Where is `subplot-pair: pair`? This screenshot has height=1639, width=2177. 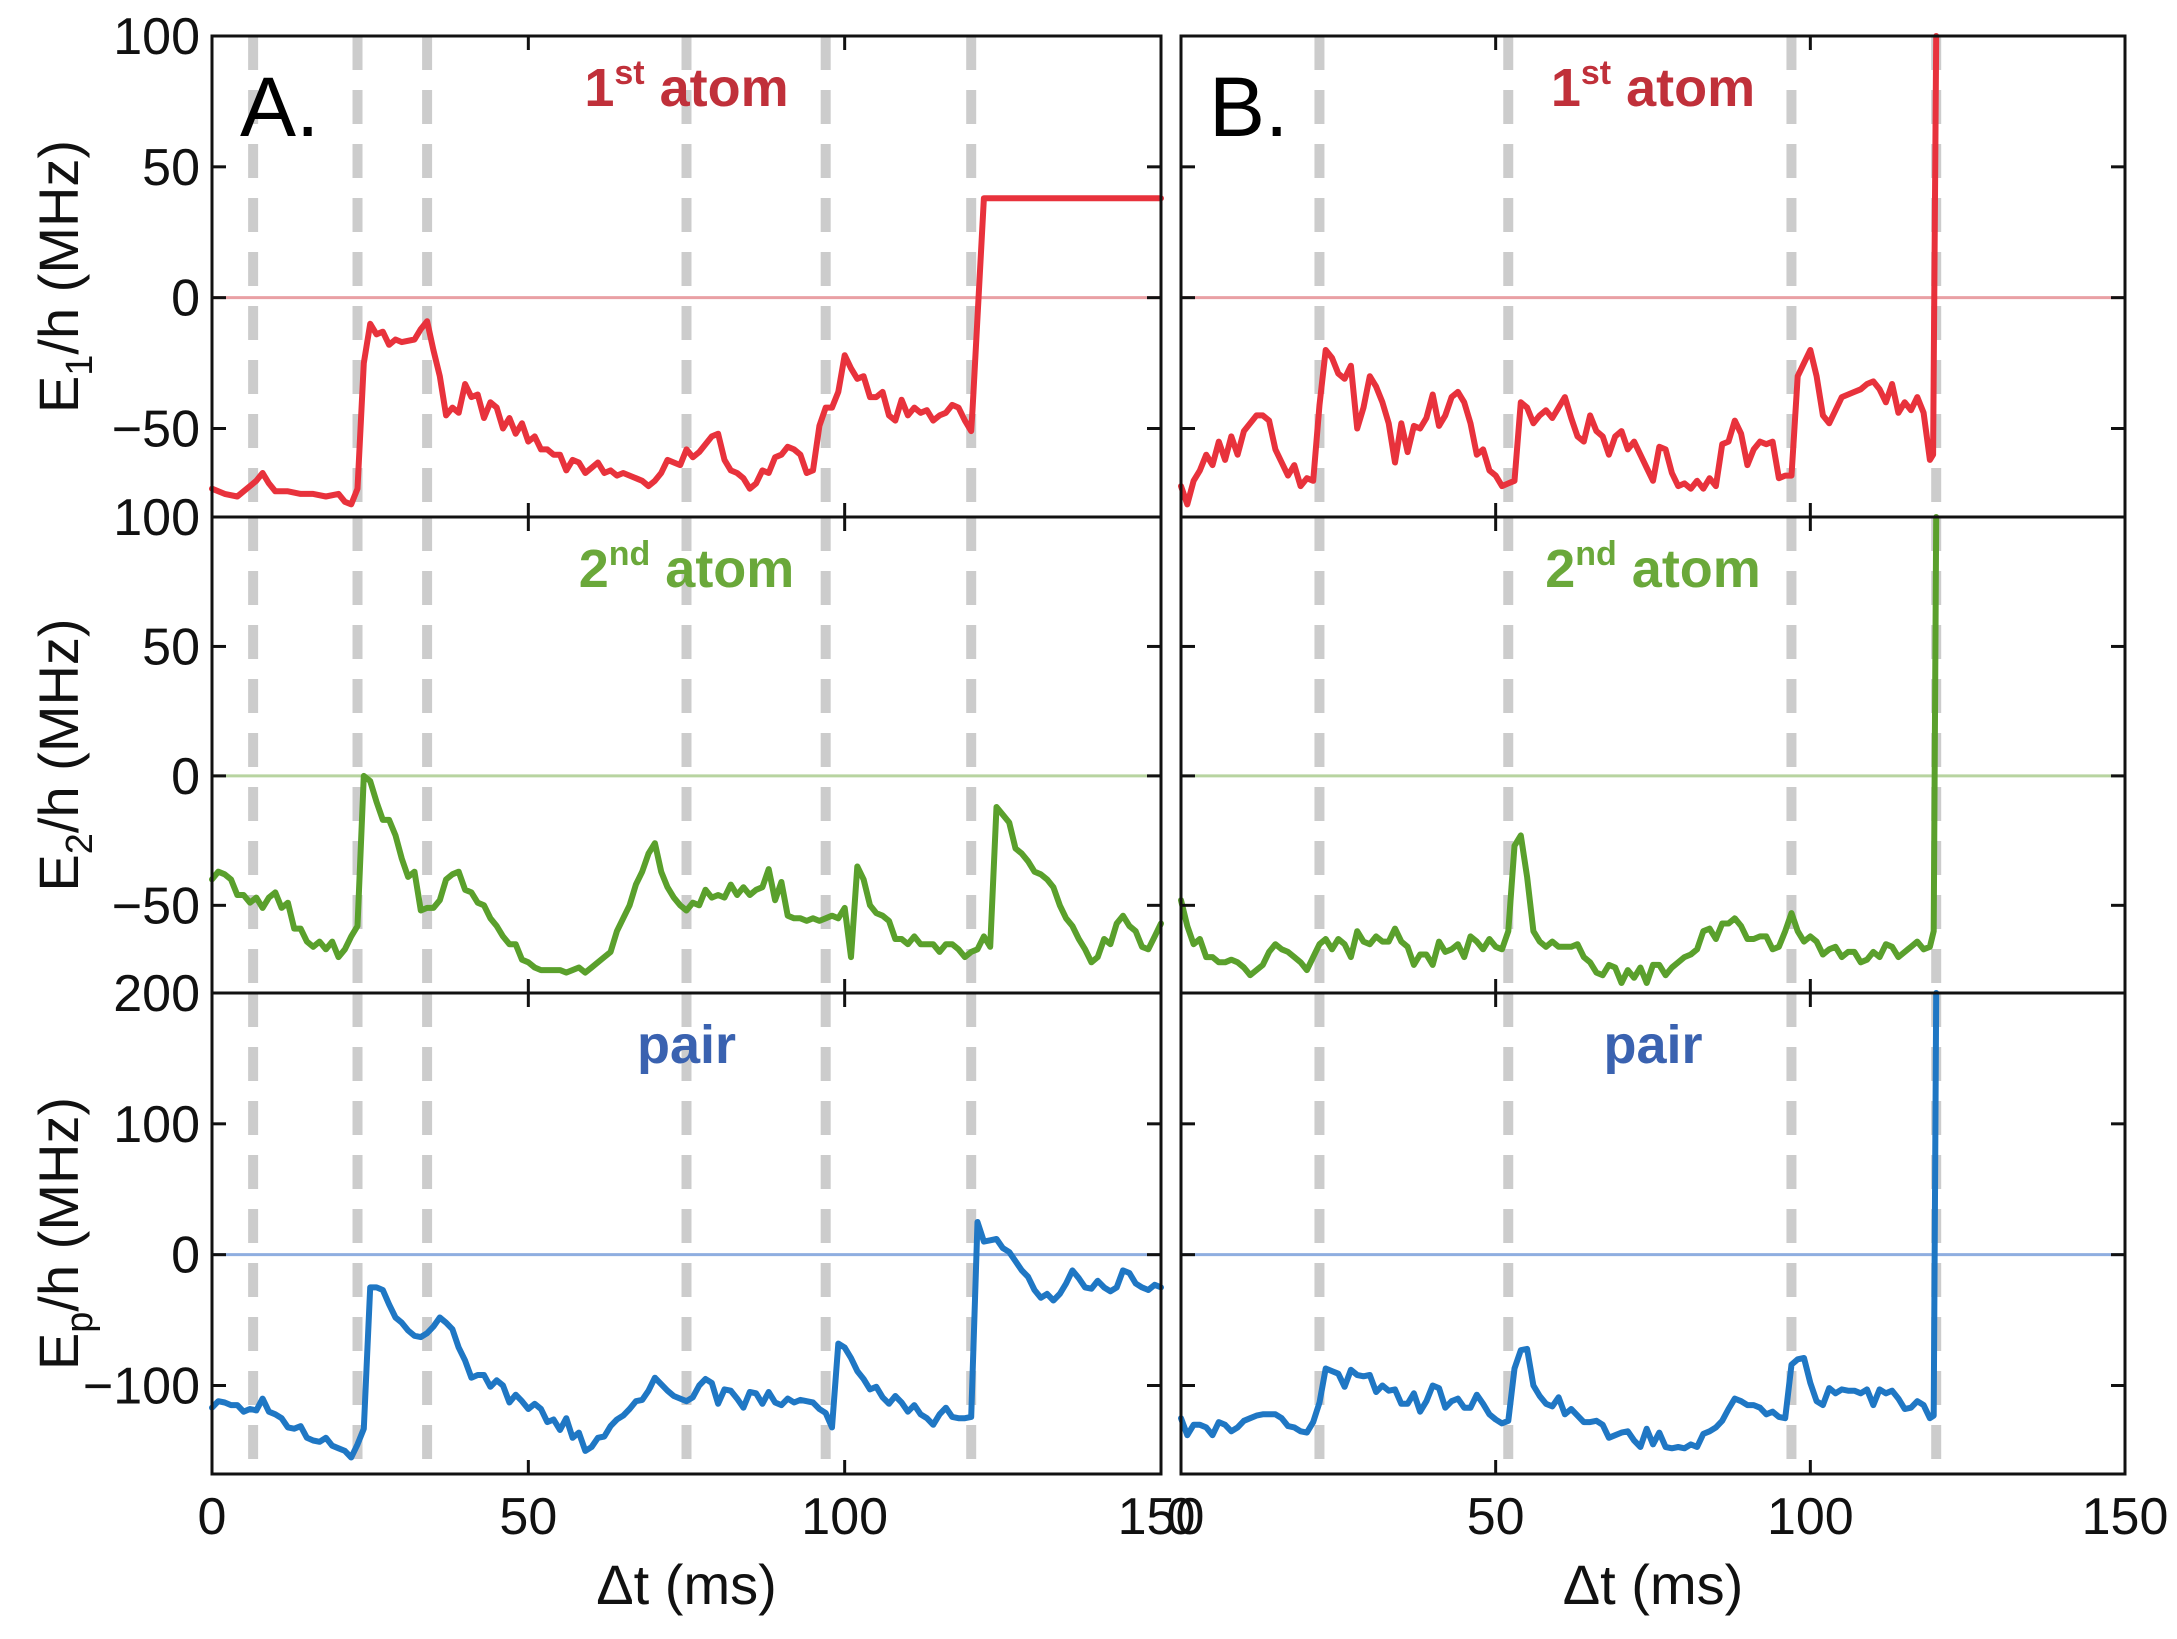
subplot-pair: pair is located at coordinates (1652, 1233).